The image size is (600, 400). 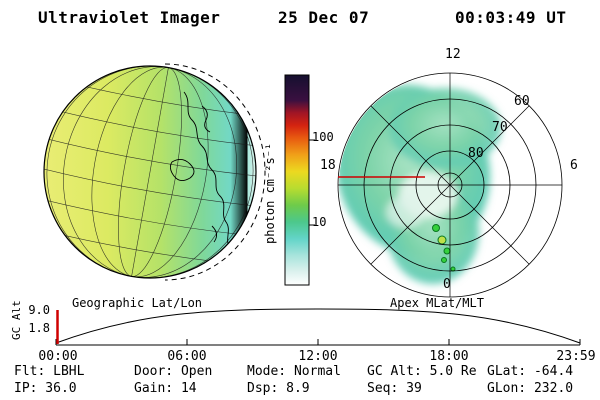 I want to click on status-door: Door: Open, so click(x=173, y=371).